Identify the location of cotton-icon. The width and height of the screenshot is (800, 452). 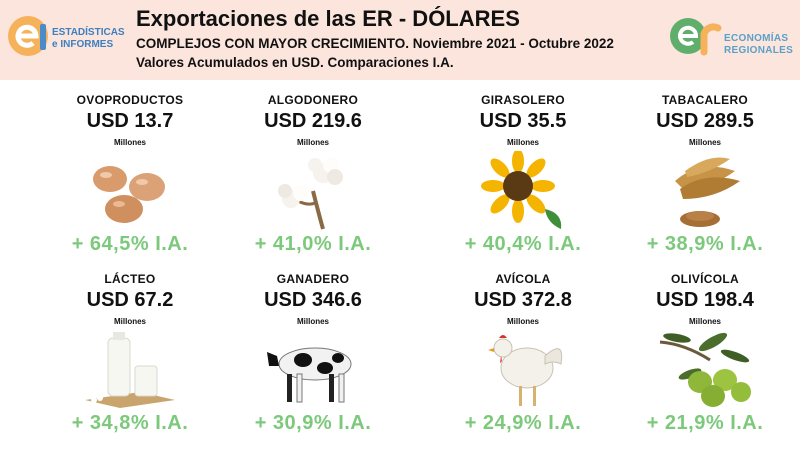
(310, 193).